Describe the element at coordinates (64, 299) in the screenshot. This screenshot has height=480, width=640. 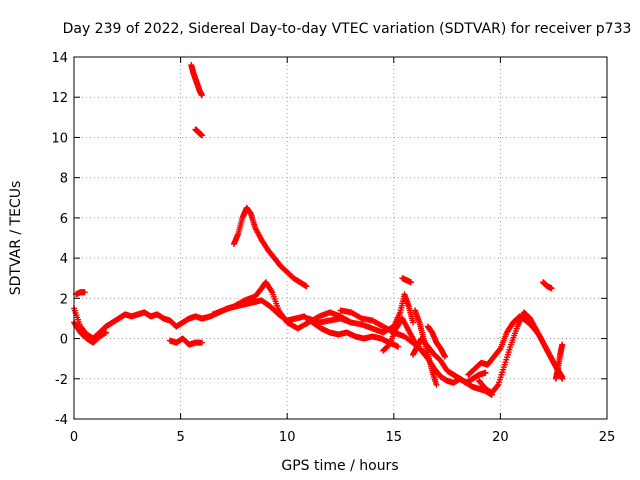
I see `y-tick-label: 2` at that location.